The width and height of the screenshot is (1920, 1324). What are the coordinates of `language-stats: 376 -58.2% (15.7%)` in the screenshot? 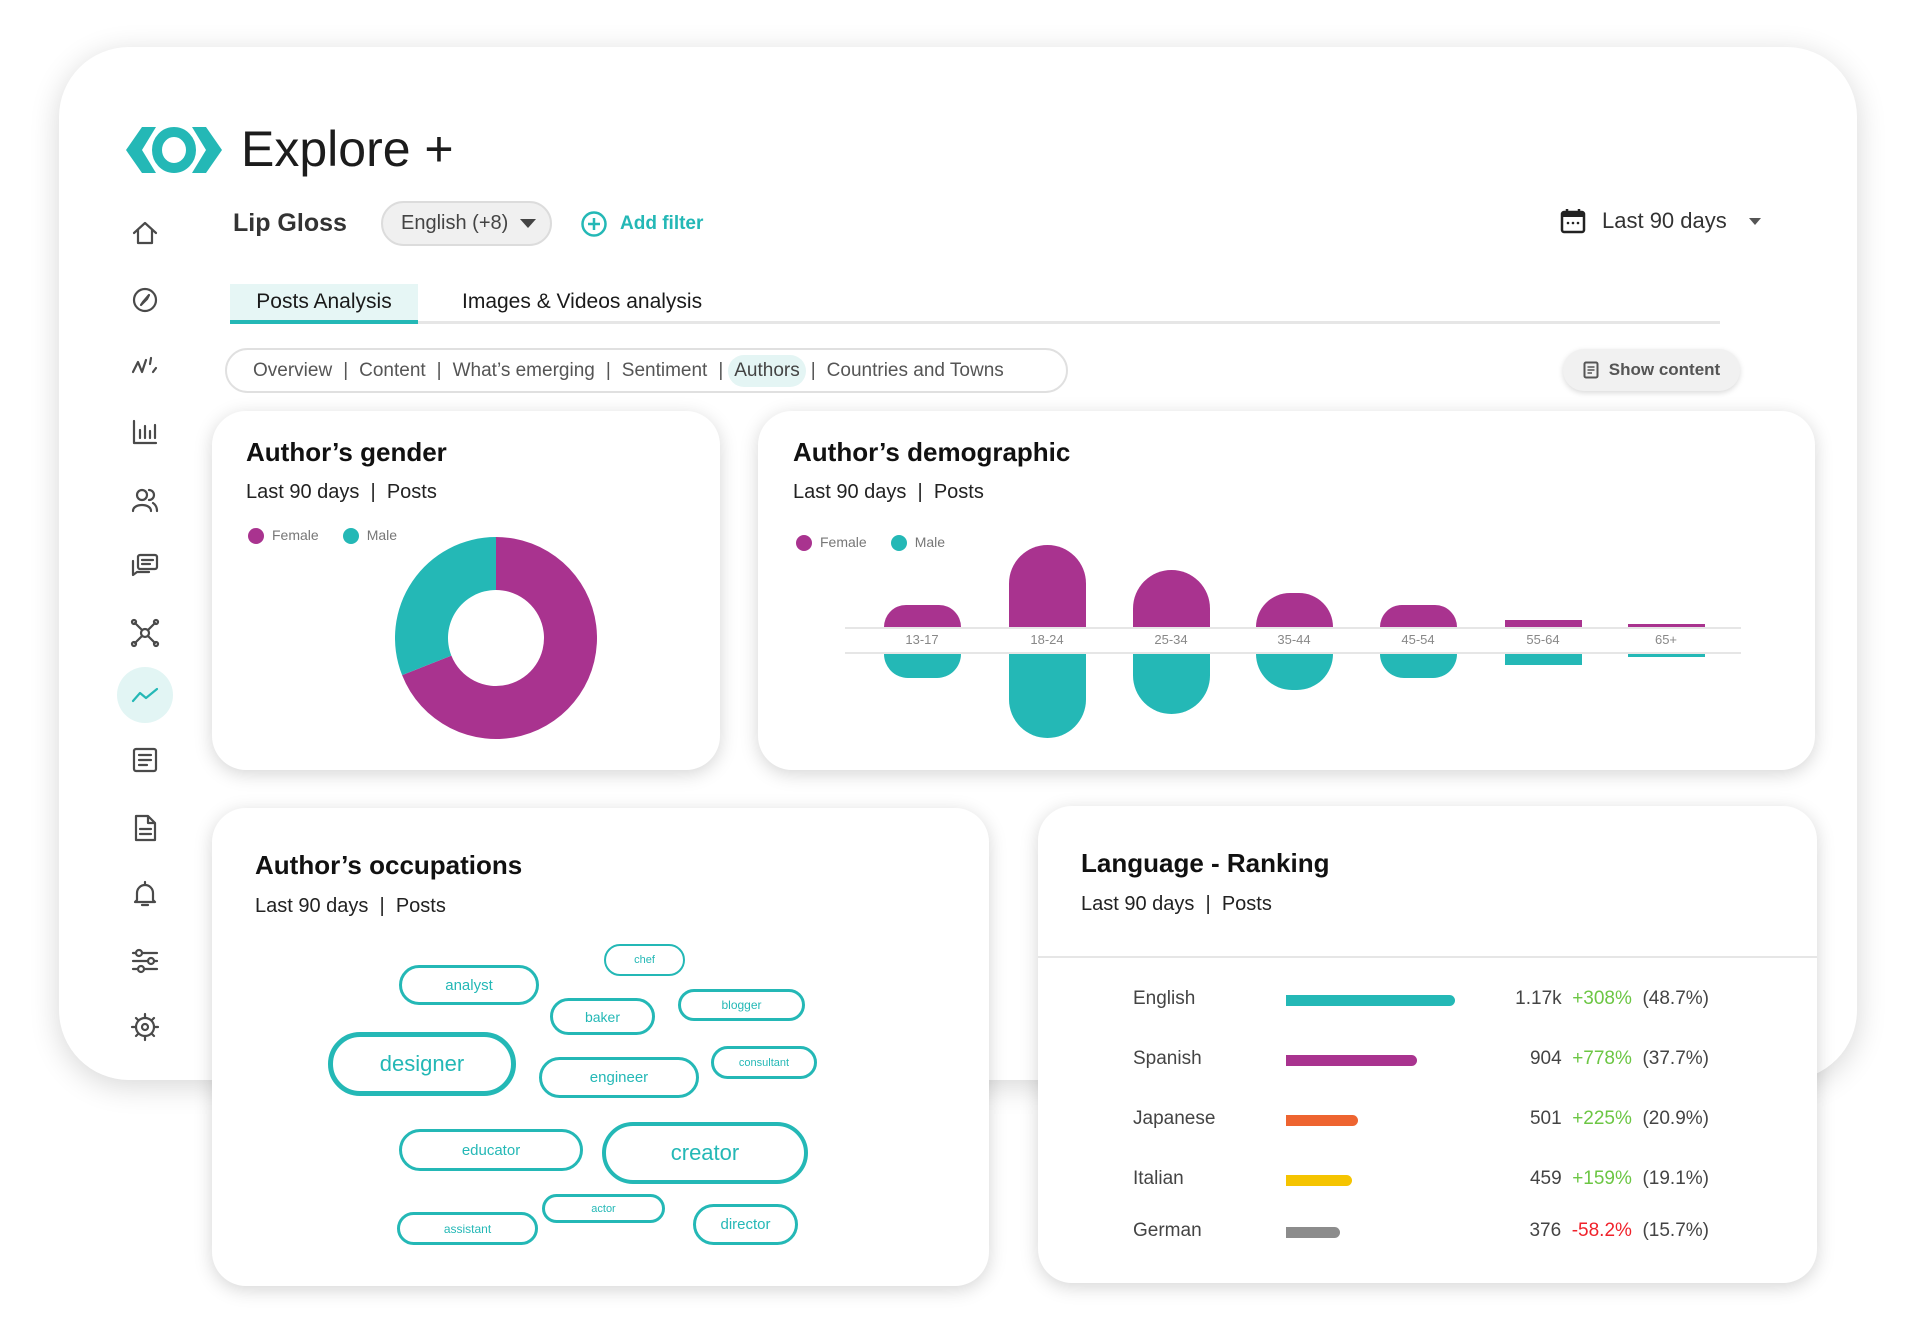 It's located at (1619, 1231).